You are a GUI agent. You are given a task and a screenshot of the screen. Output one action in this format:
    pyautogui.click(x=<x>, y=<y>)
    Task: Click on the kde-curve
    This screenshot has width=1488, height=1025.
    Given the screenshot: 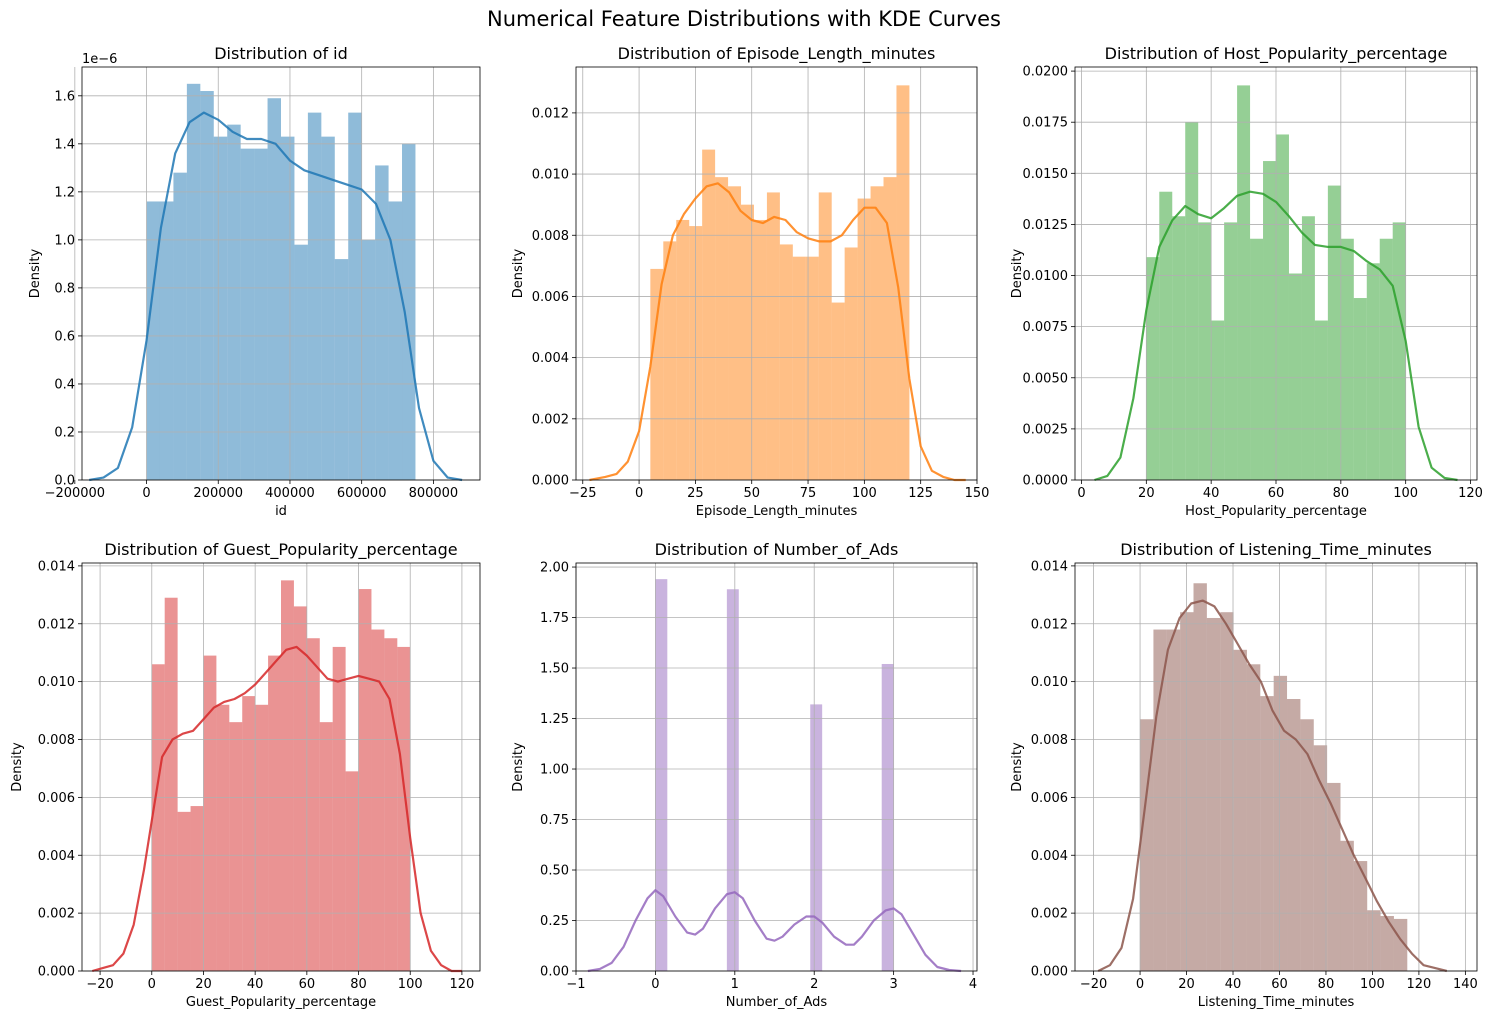 What is the action you would take?
    pyautogui.click(x=777, y=332)
    